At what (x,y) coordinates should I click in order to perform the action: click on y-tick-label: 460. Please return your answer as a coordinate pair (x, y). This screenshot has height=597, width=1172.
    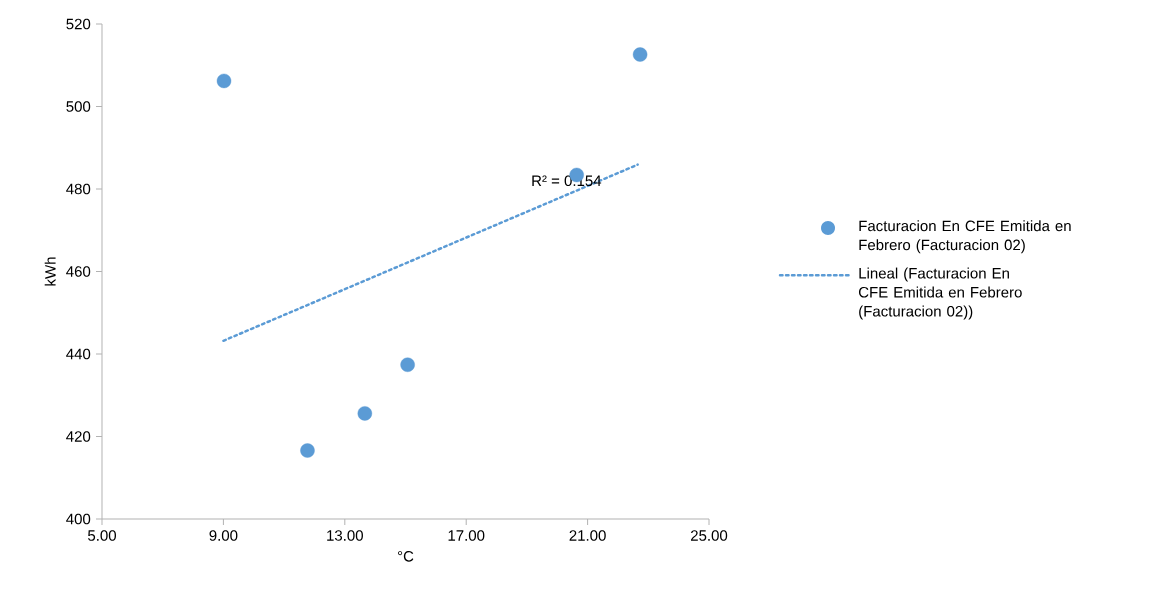
    Looking at the image, I should click on (78, 271).